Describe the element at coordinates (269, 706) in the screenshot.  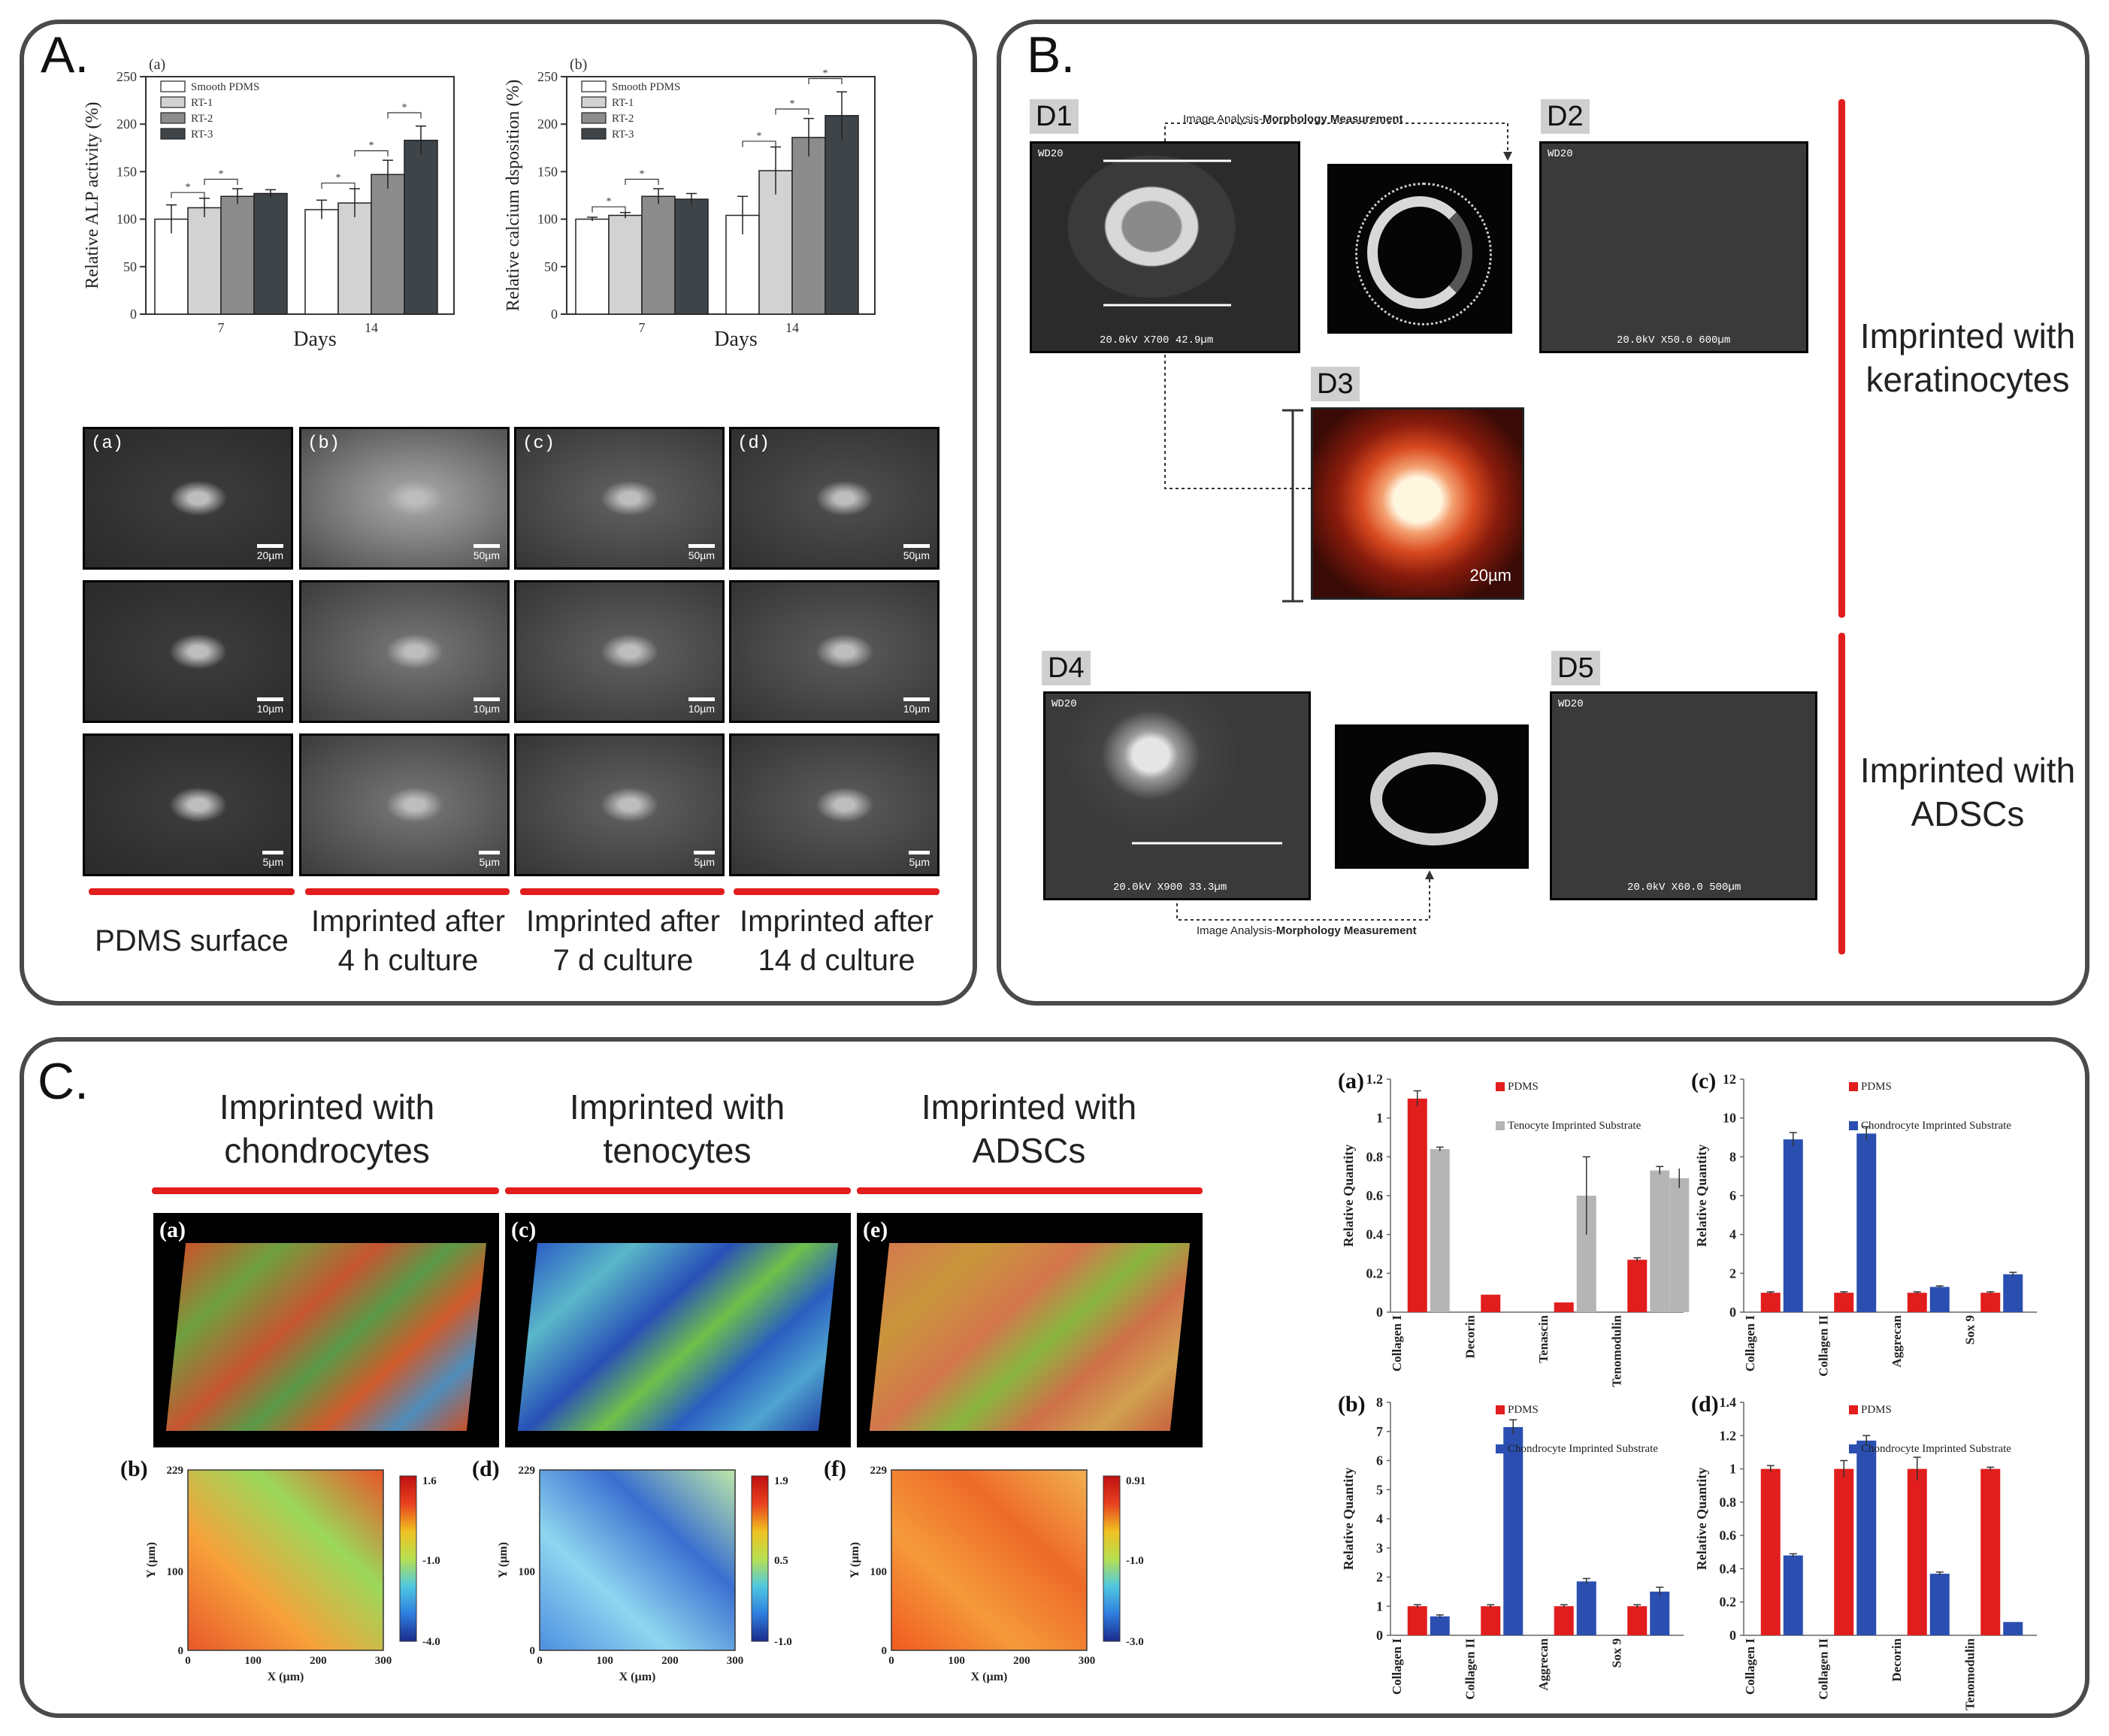
I see `scale-bar: 10µm` at that location.